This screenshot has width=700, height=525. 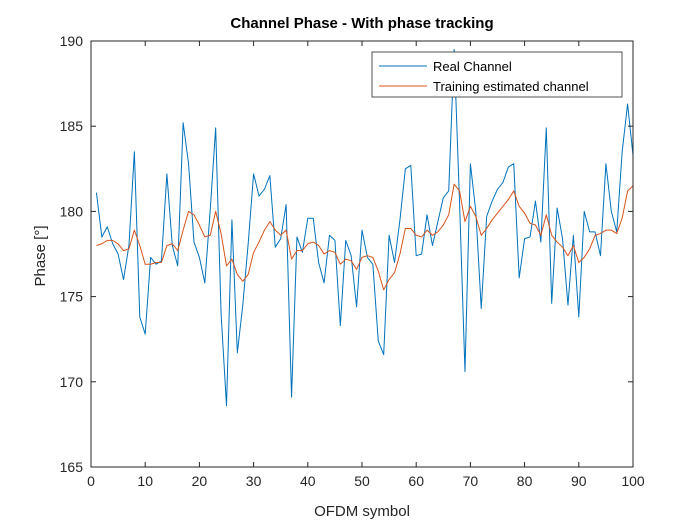 I want to click on y-axis-label: Phase [°], so click(x=40, y=255).